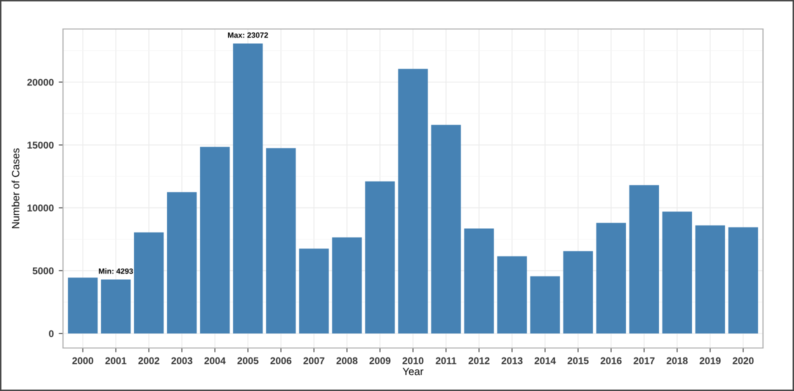 This screenshot has width=794, height=391. I want to click on x-tick-label: 2005, so click(247, 360).